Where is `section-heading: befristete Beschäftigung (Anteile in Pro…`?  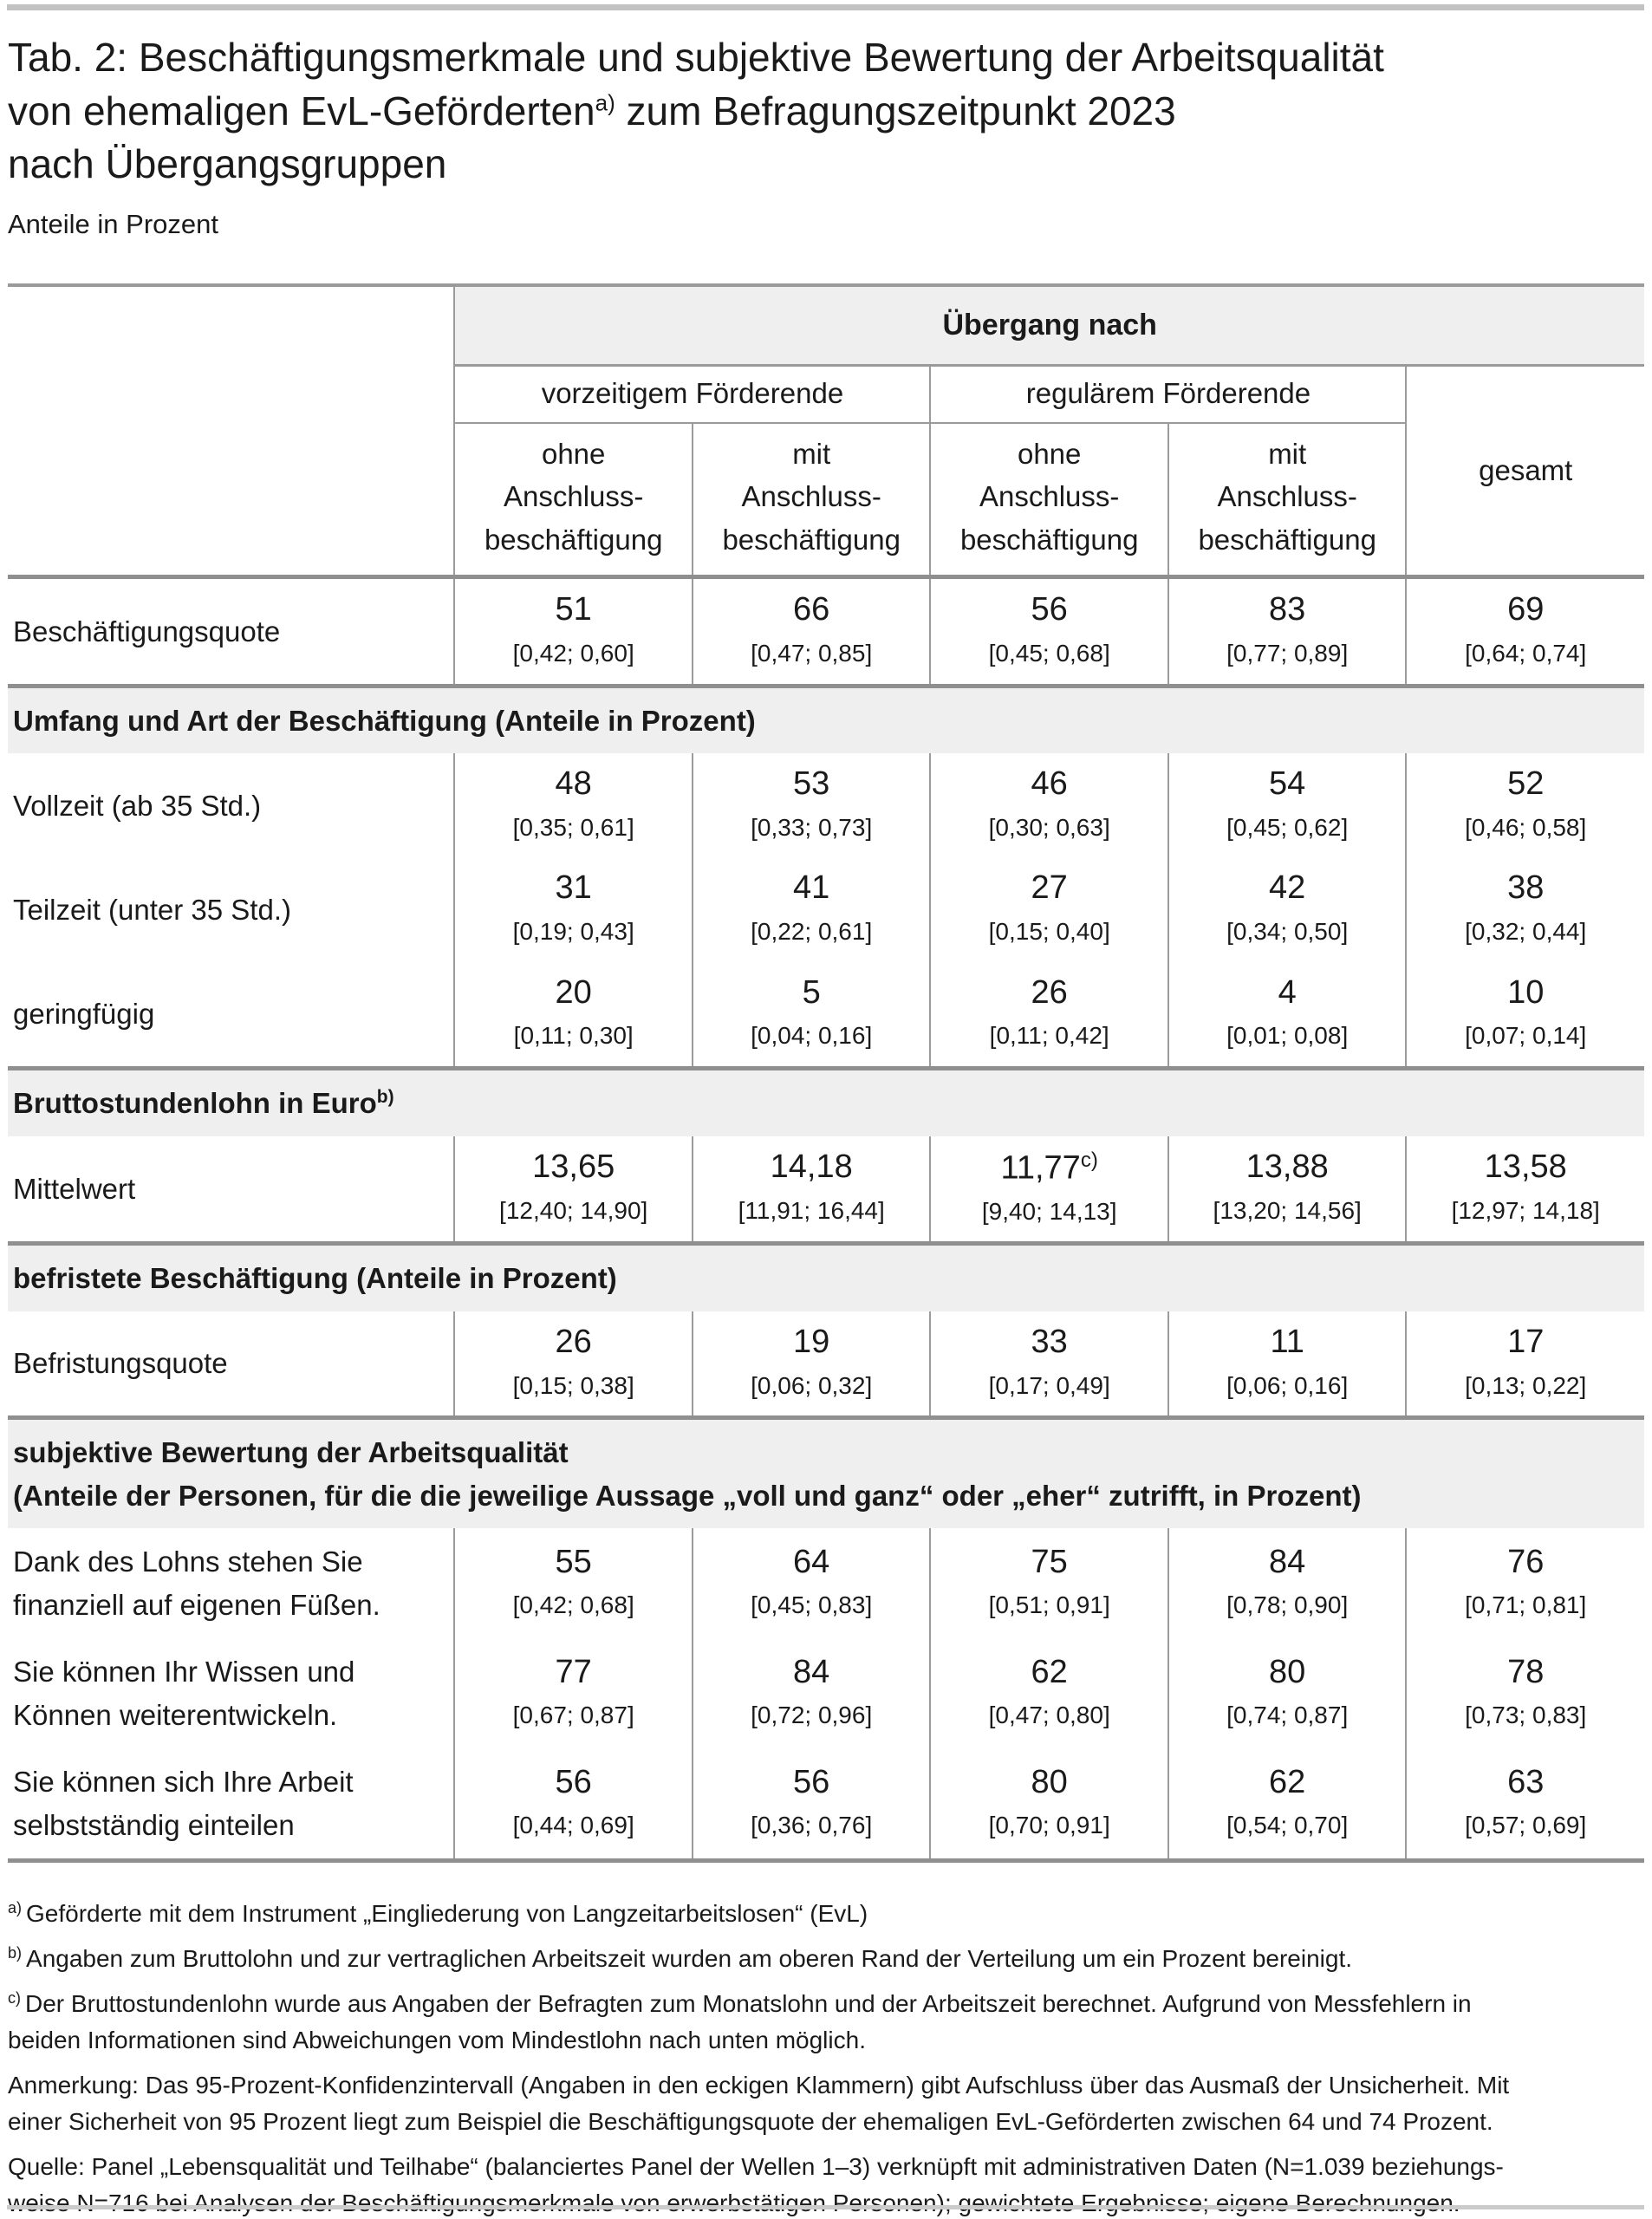
section-heading: befristete Beschäftigung (Anteile in Pro… is located at coordinates (826, 1276).